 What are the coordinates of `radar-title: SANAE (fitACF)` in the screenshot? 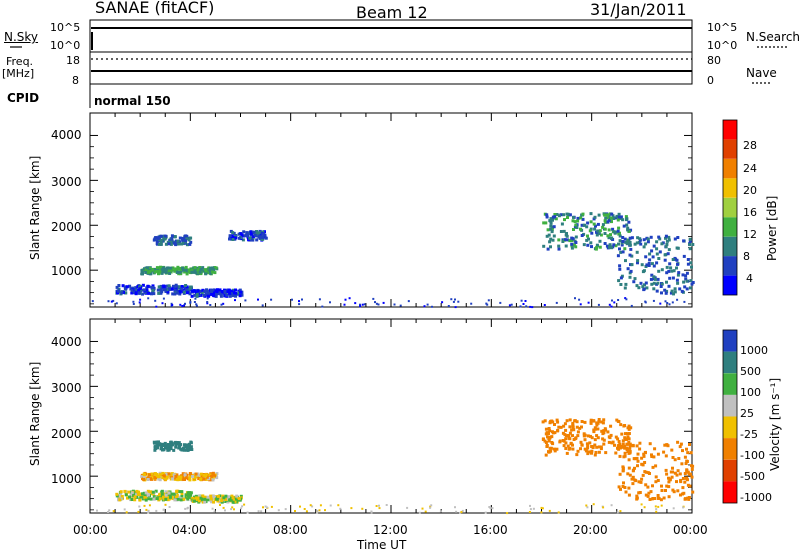 It's located at (155, 8).